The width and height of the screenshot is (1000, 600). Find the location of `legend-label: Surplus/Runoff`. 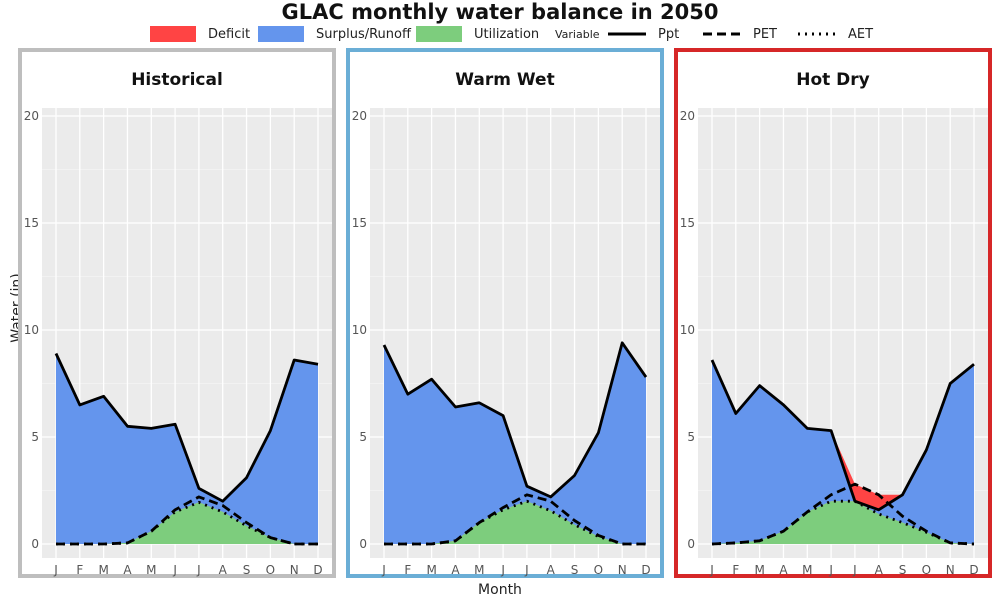

legend-label: Surplus/Runoff is located at coordinates (364, 34).